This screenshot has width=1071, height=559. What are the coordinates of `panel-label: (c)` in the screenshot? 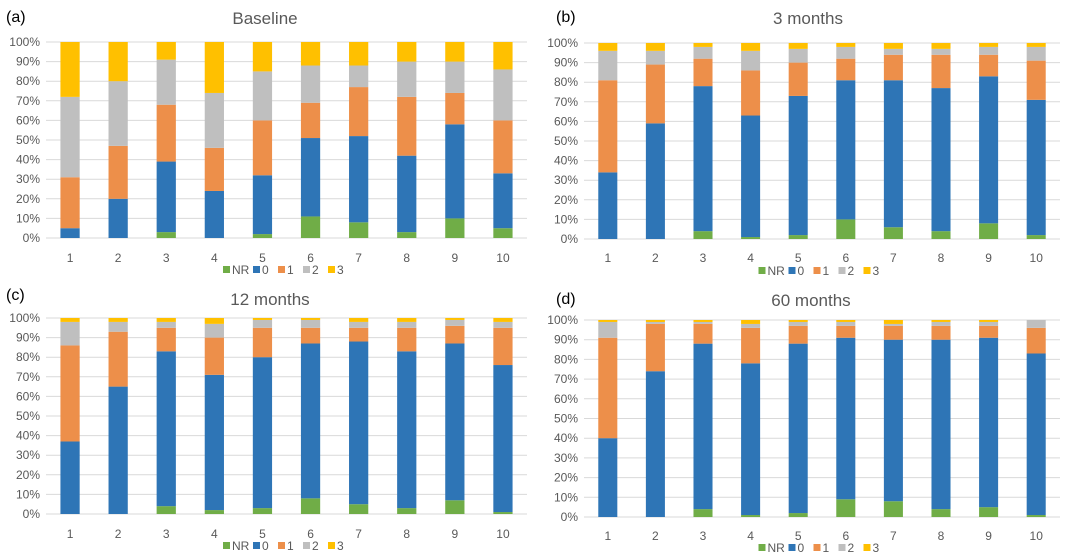 It's located at (15, 295).